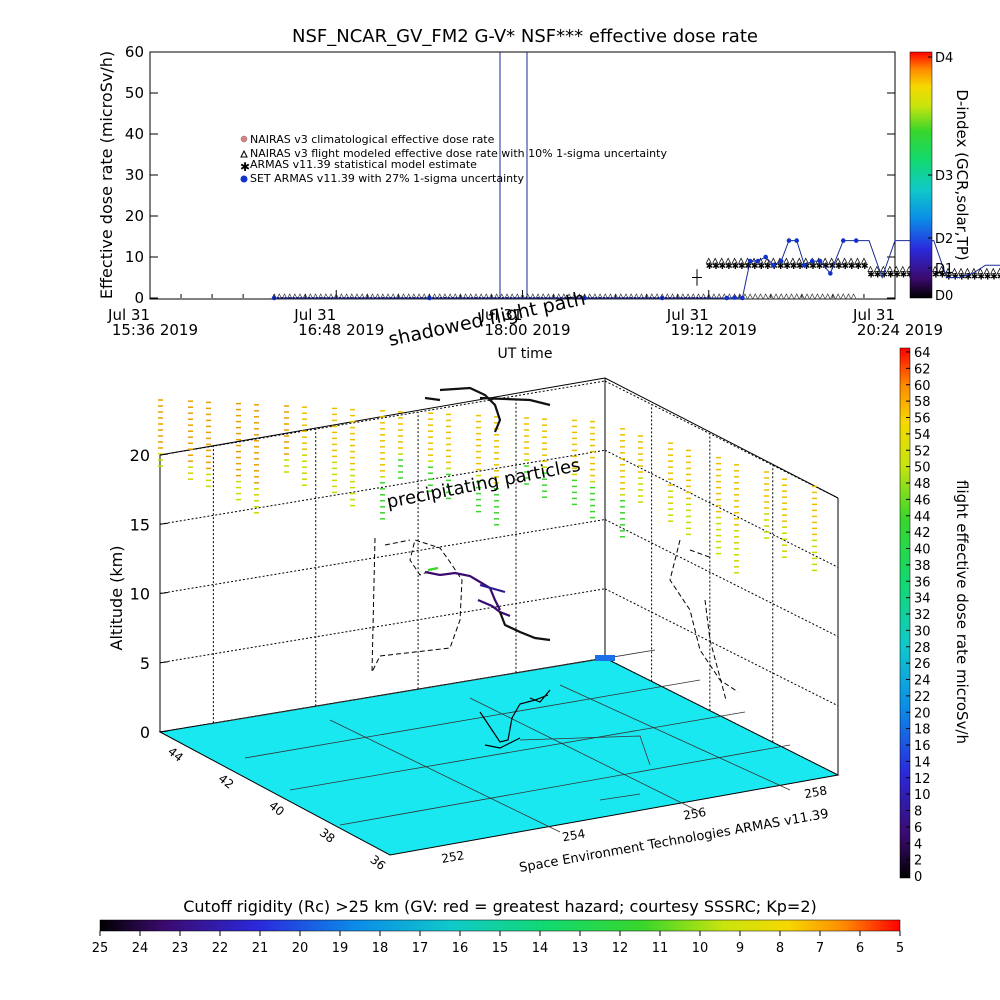 This screenshot has height=1000, width=1000. What do you see at coordinates (918, 828) in the screenshot?
I see `dose-tick-label: 6` at bounding box center [918, 828].